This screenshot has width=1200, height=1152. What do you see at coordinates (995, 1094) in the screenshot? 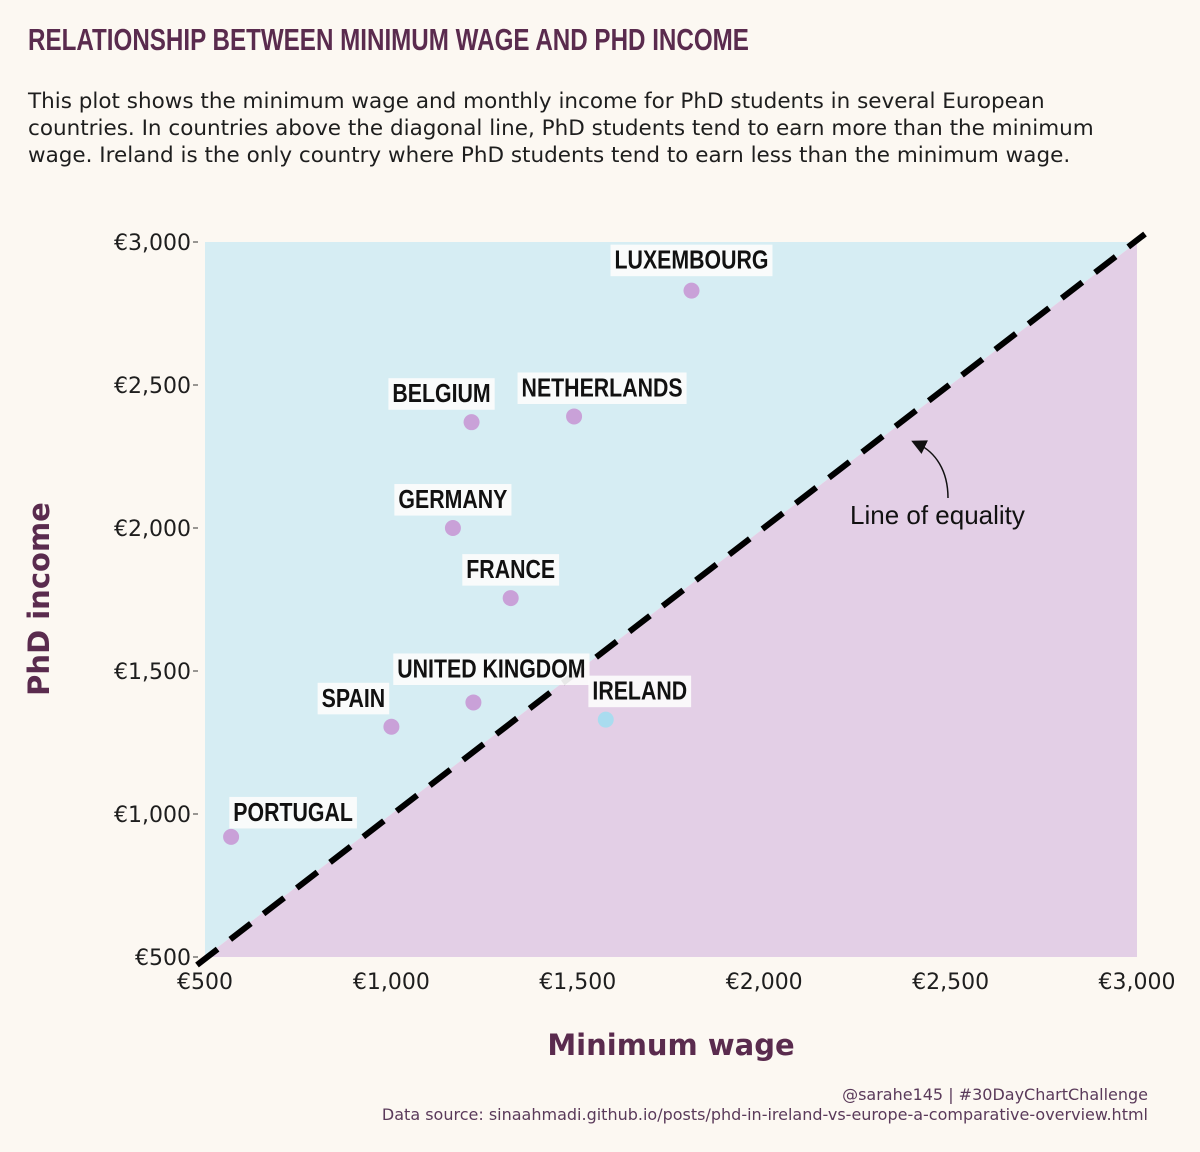
I see `credit-caption: @sarahe145 | #30DayChartChallenge` at bounding box center [995, 1094].